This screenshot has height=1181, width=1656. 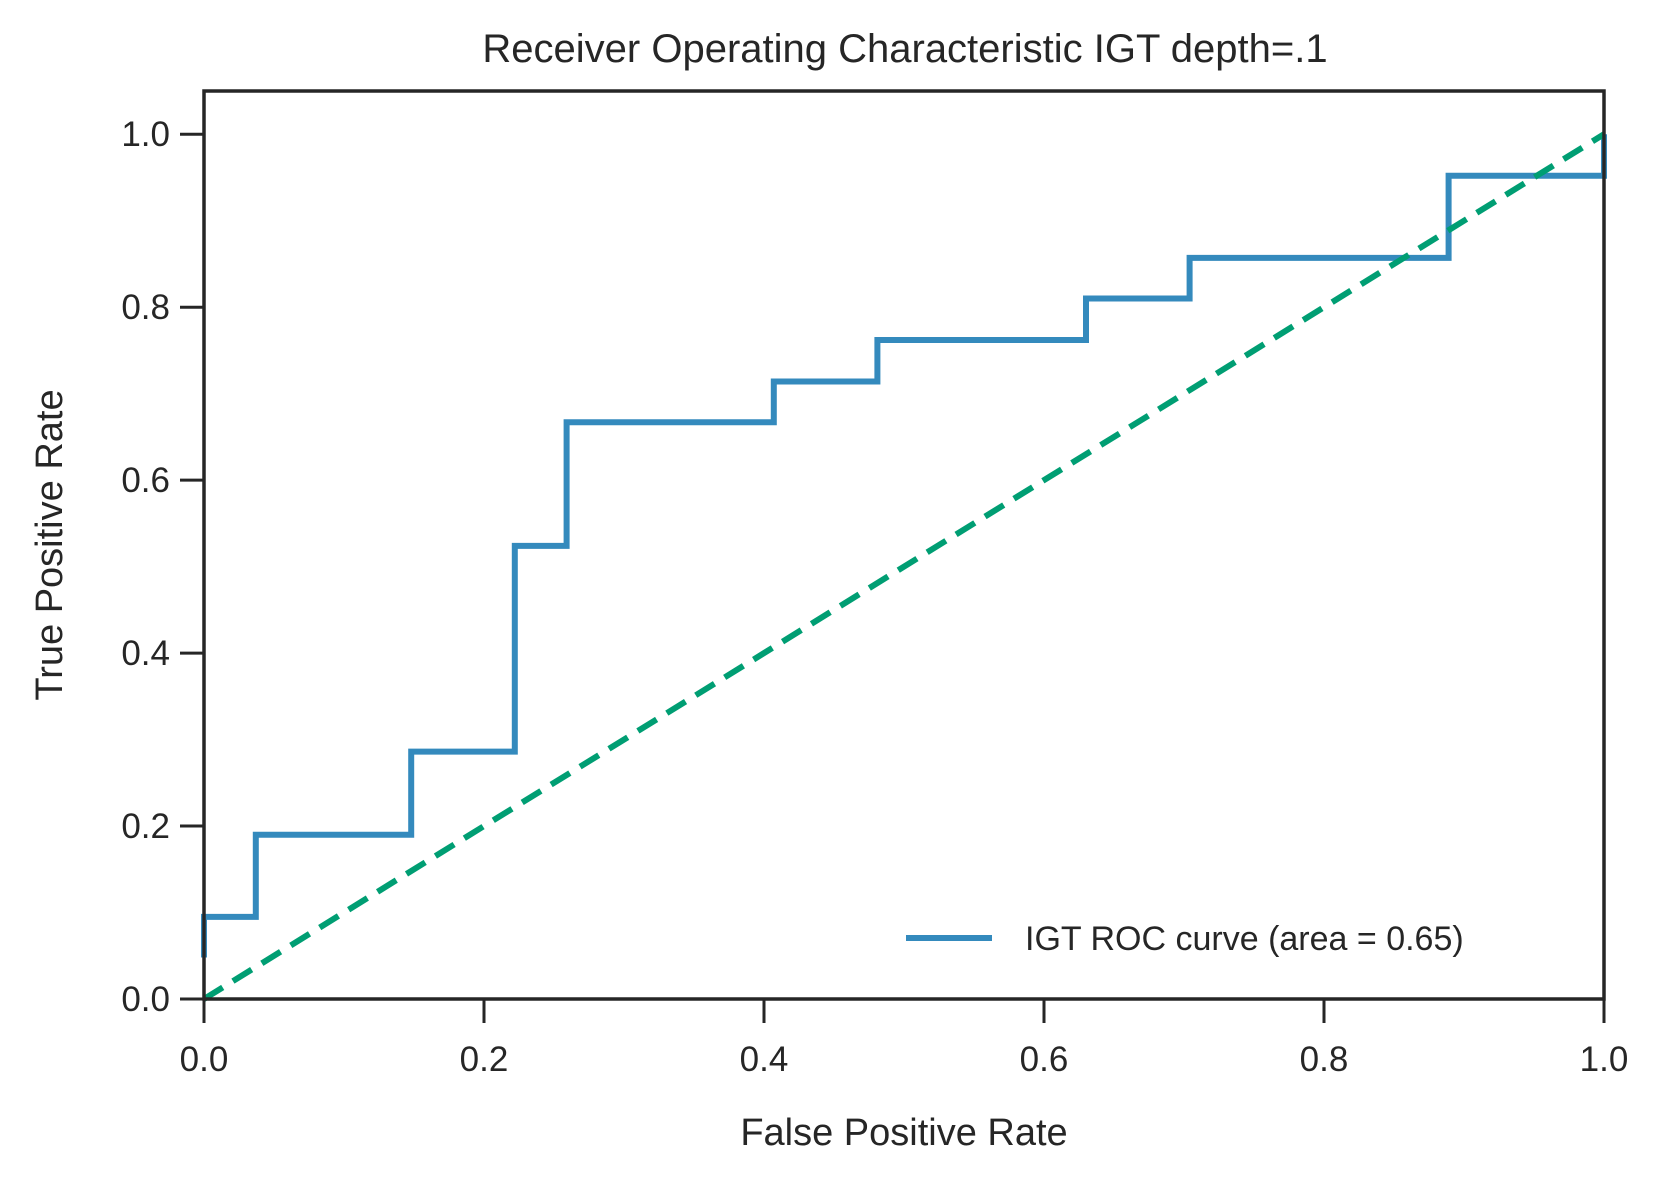 What do you see at coordinates (145, 653) in the screenshot?
I see `y-tick-label: 0.4` at bounding box center [145, 653].